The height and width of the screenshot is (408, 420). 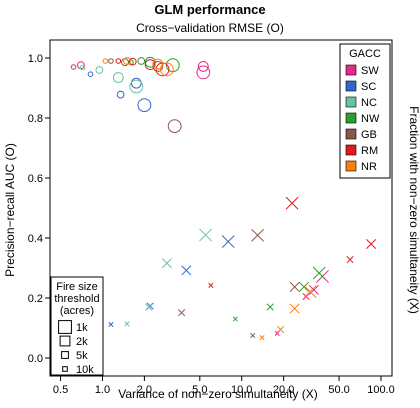 I want to click on x-axis-label: Variance of non−zero simultaneity (X), so click(x=218, y=394).